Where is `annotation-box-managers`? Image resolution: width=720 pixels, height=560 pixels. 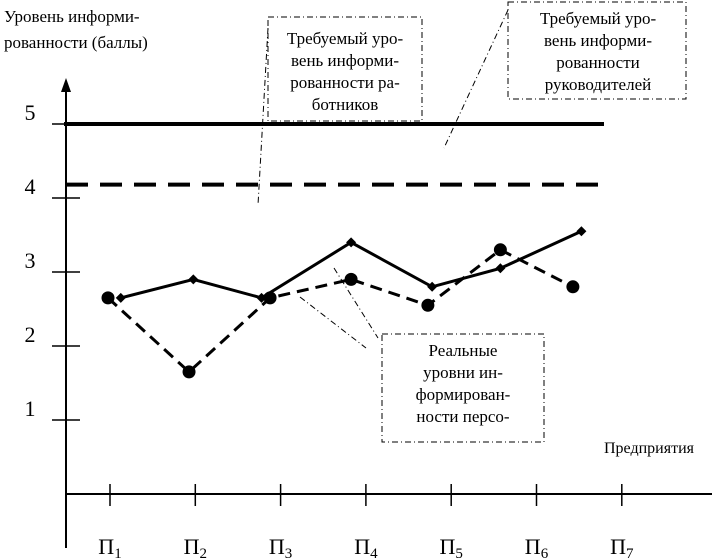 annotation-box-managers is located at coordinates (597, 50).